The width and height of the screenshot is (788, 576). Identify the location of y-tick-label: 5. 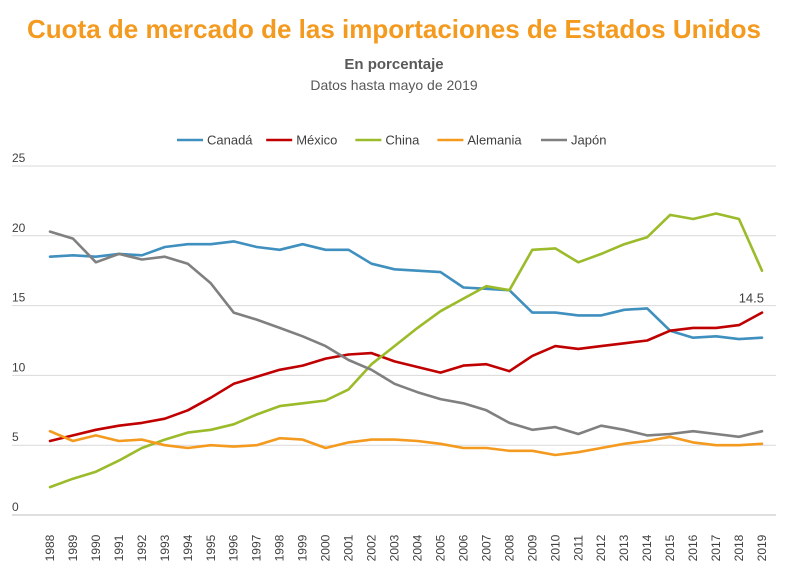
(15, 437).